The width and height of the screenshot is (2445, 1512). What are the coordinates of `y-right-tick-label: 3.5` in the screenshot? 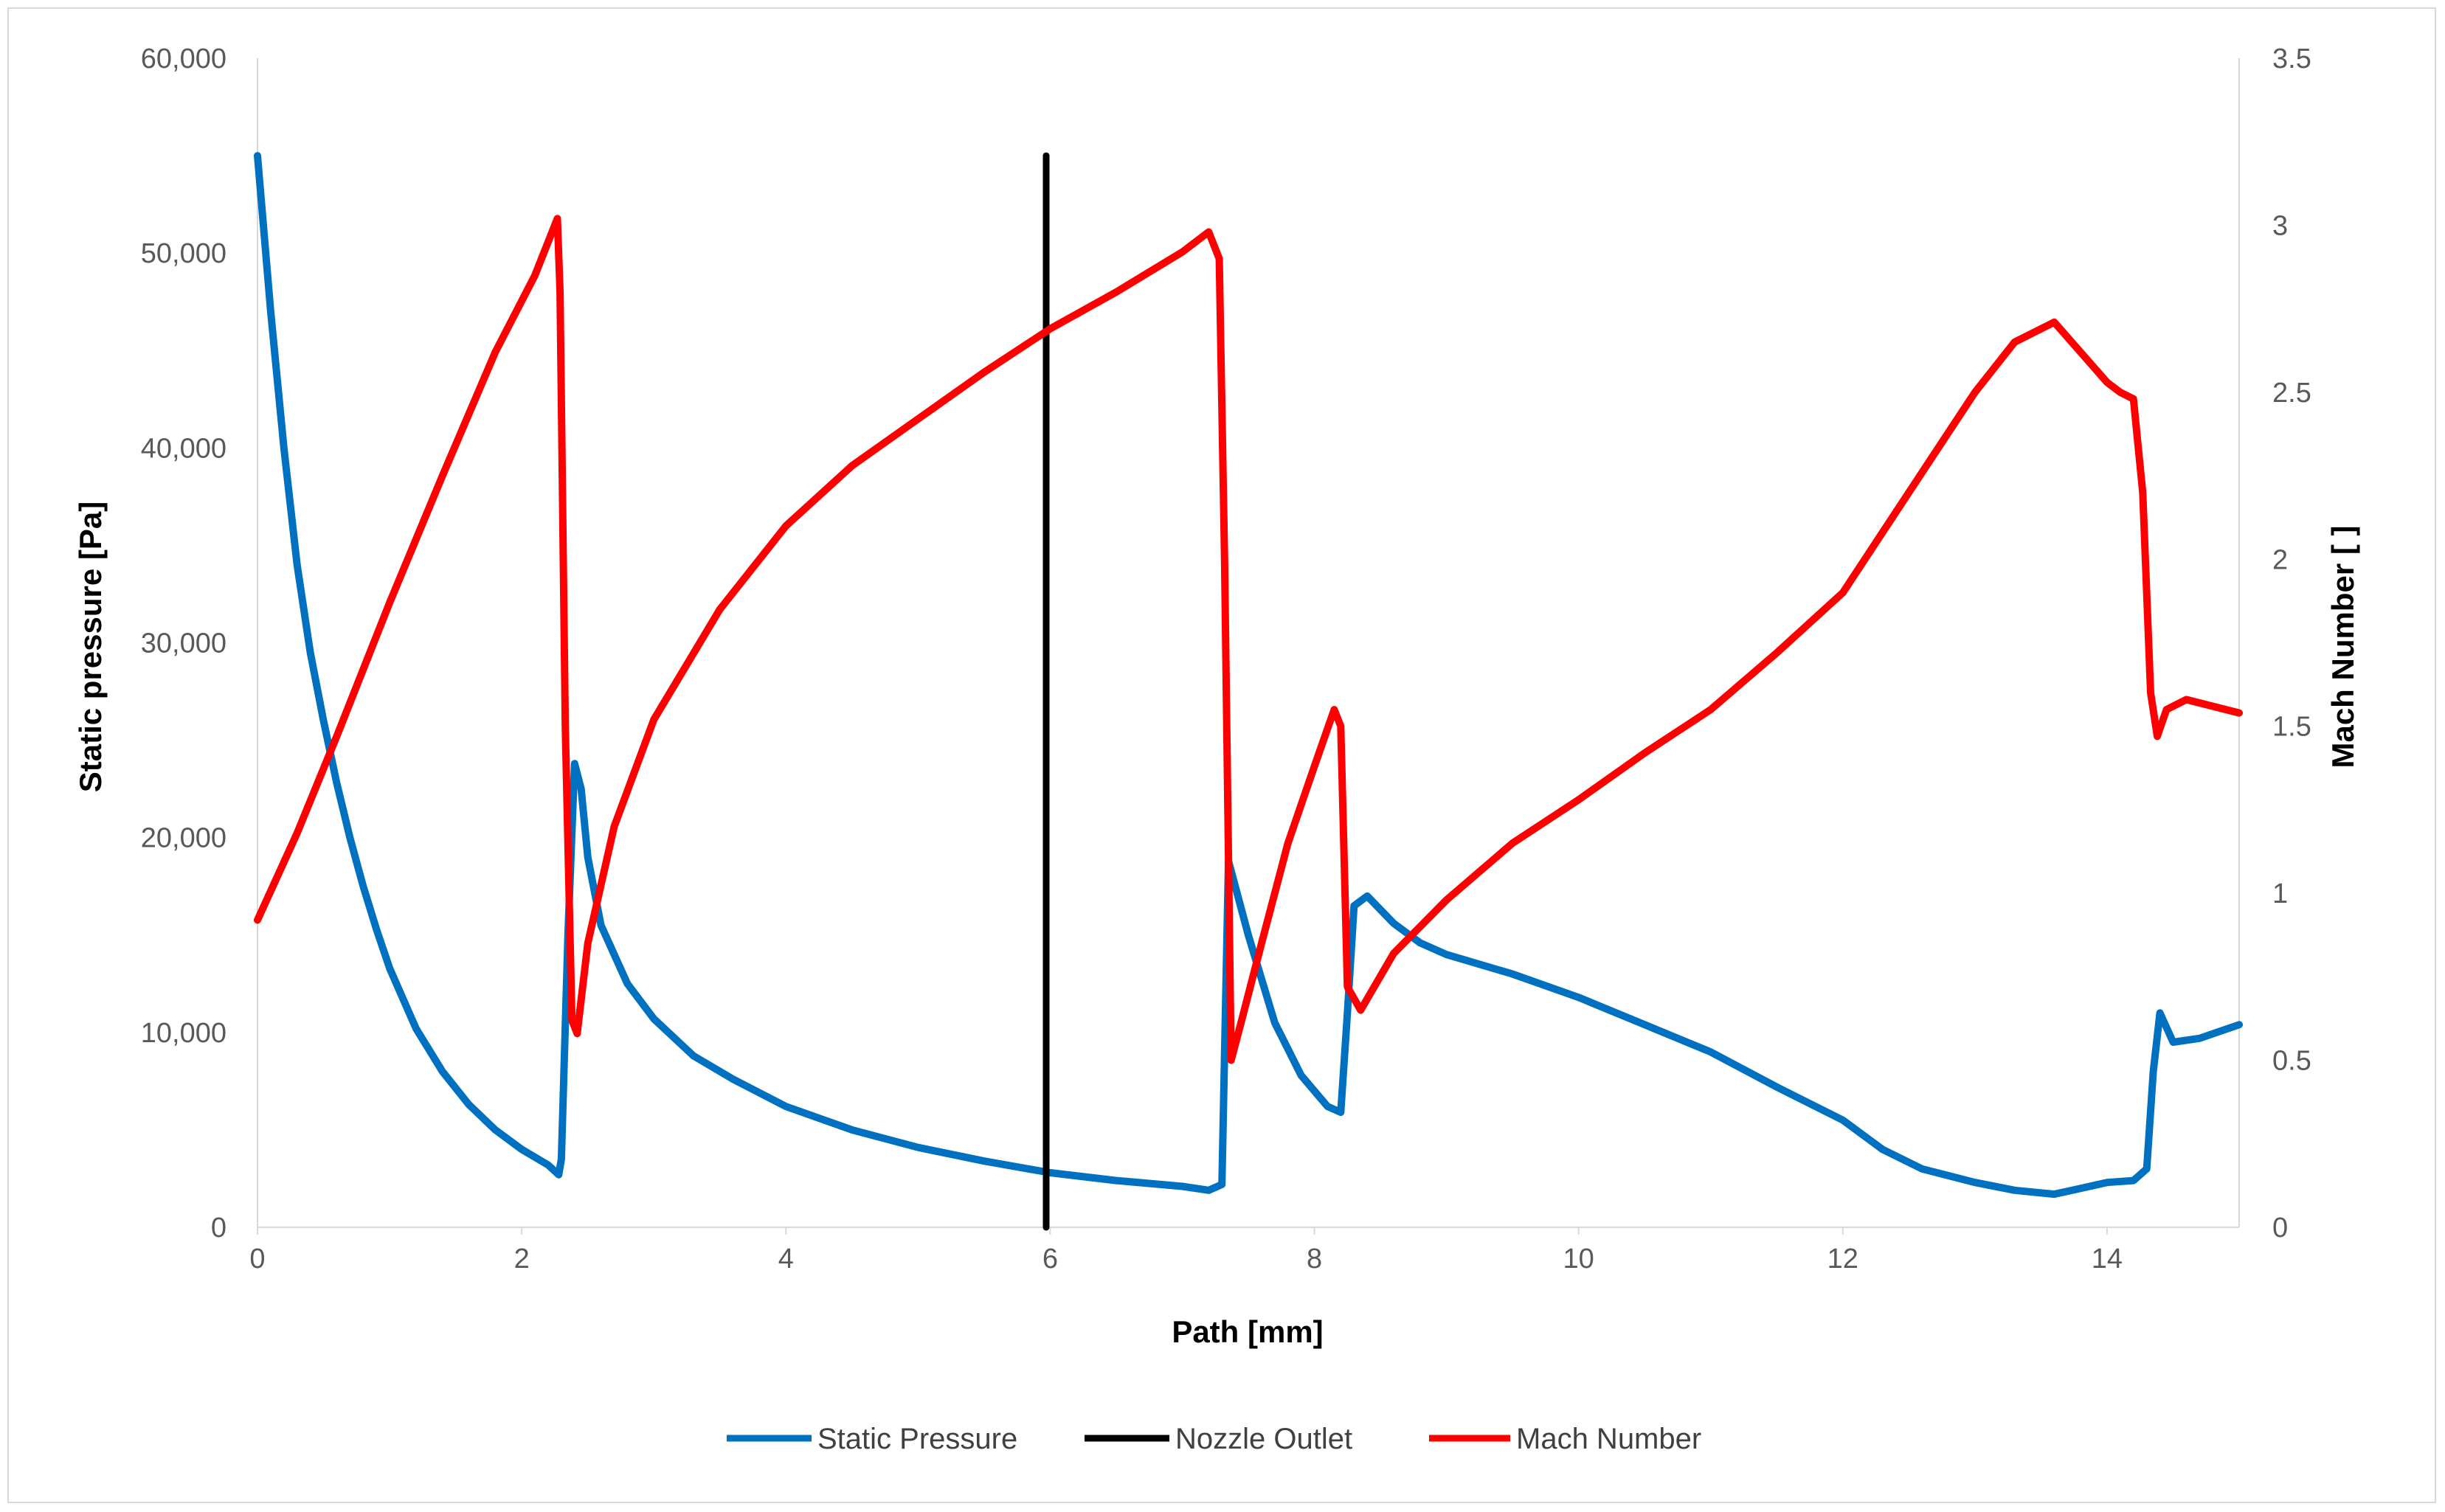 It's located at (2291, 59).